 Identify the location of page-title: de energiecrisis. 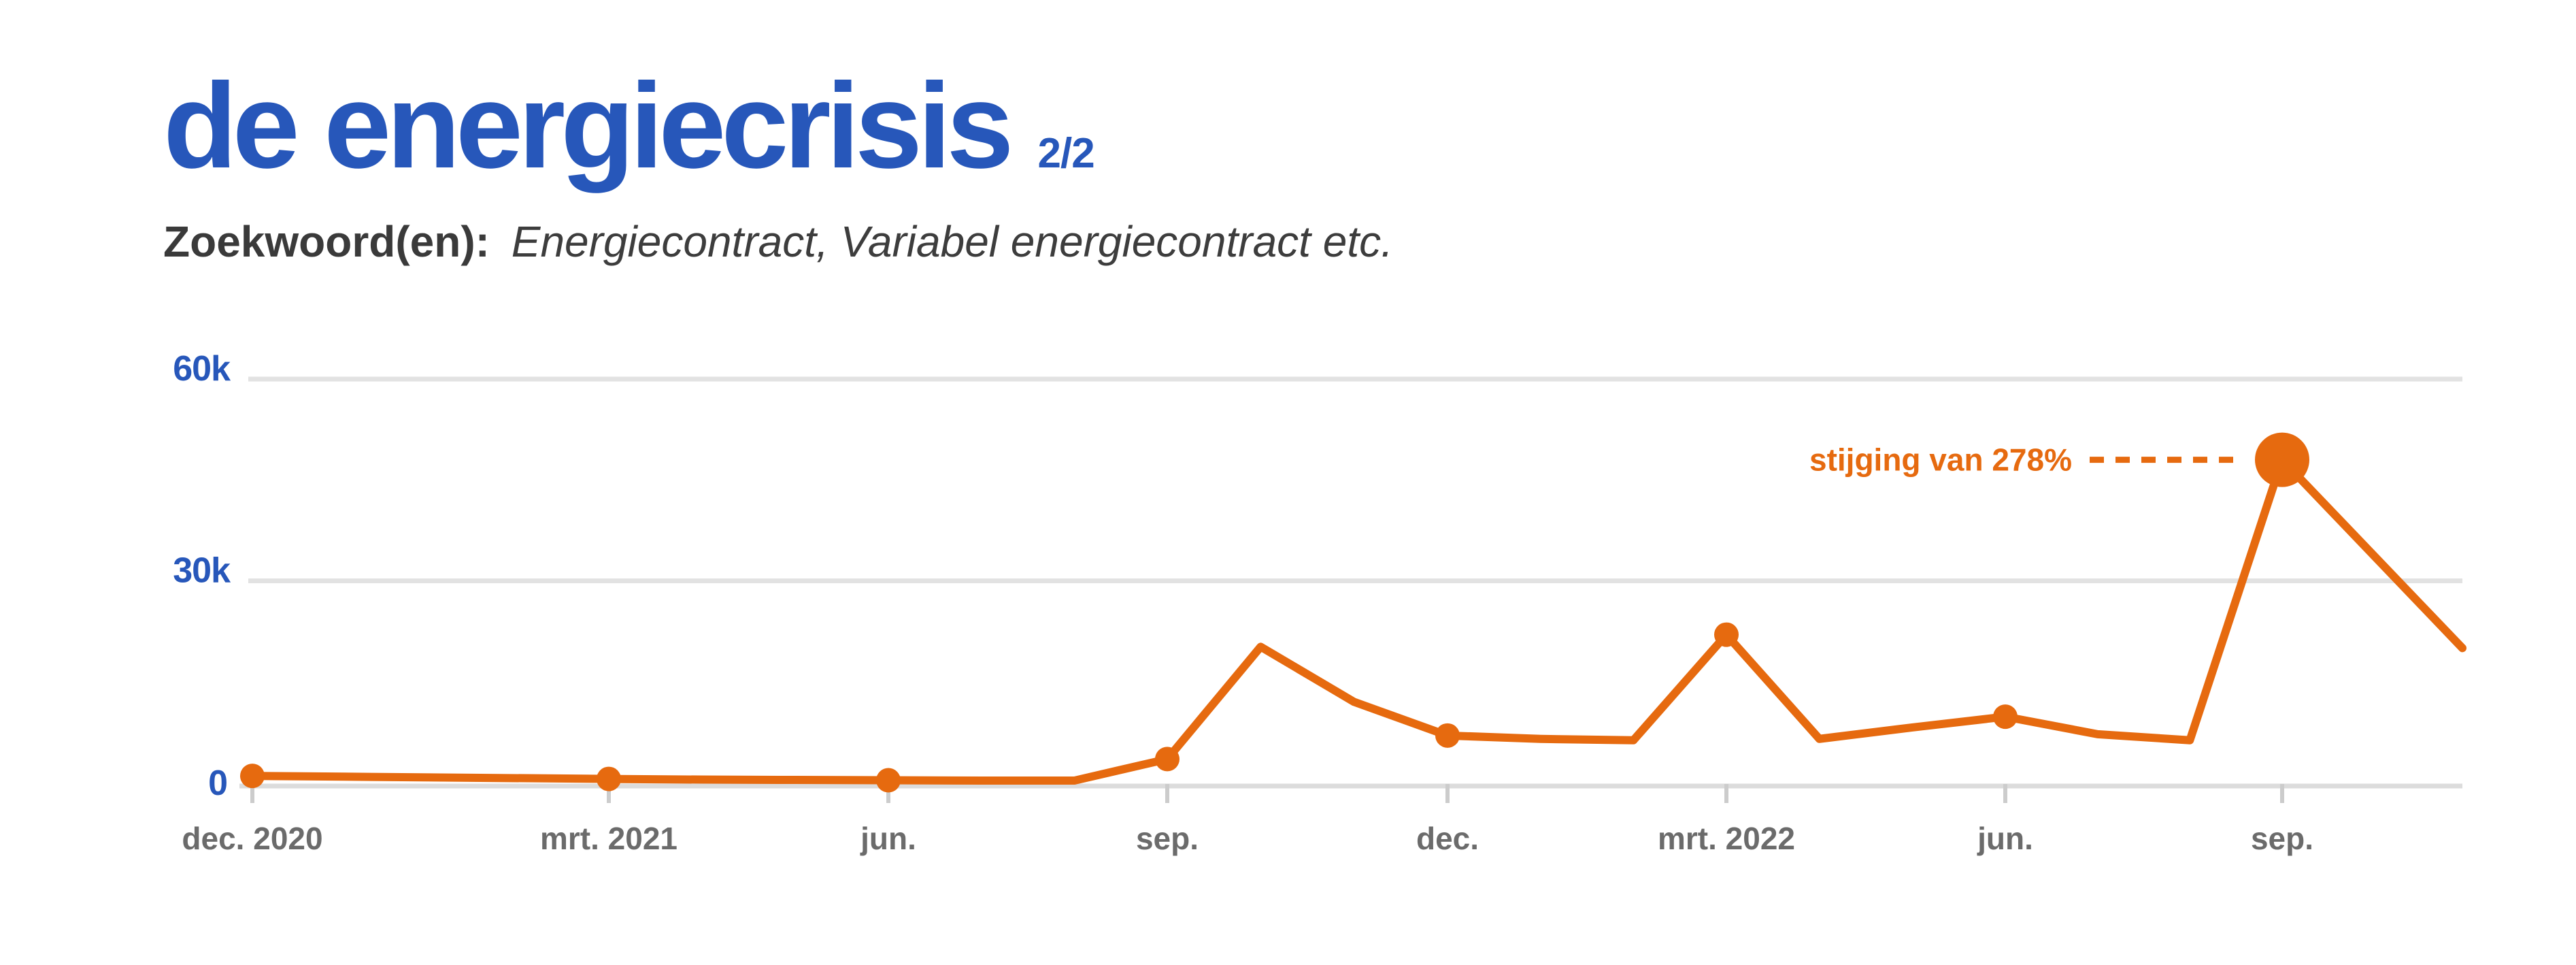
(588, 126).